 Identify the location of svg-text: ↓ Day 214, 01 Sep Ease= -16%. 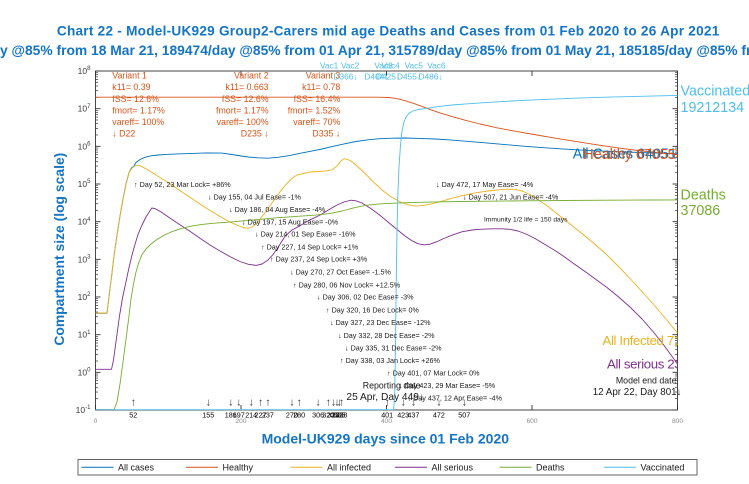
(305, 233).